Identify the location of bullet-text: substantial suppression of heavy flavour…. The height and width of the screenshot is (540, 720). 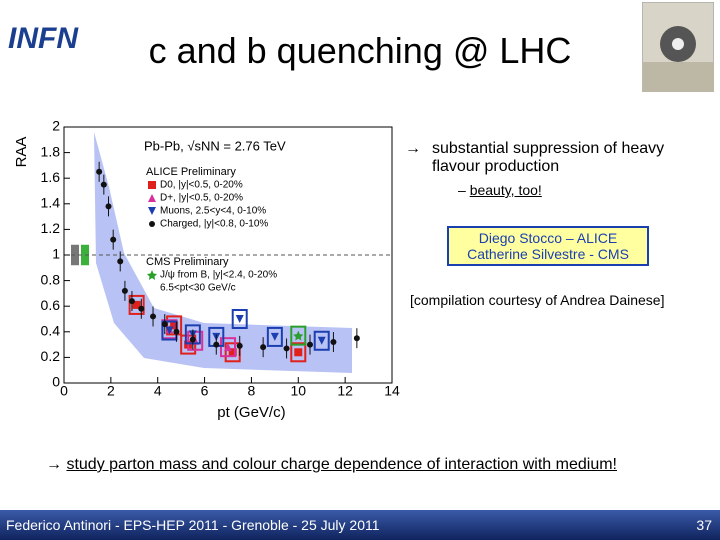
(548, 157).